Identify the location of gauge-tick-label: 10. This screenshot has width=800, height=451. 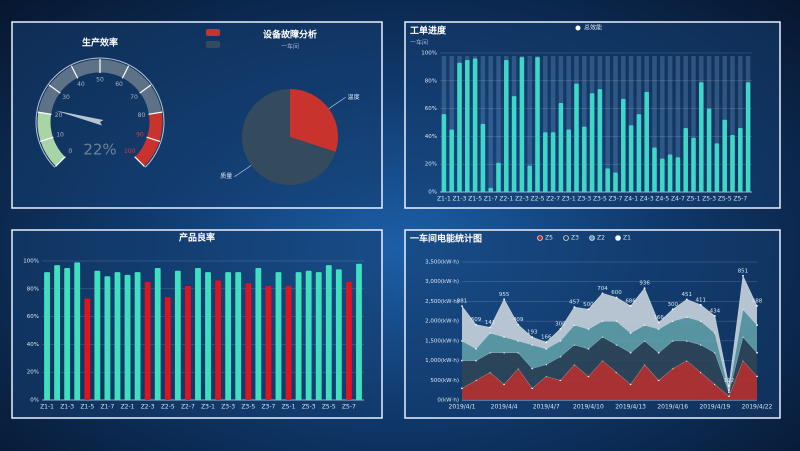
(60, 134).